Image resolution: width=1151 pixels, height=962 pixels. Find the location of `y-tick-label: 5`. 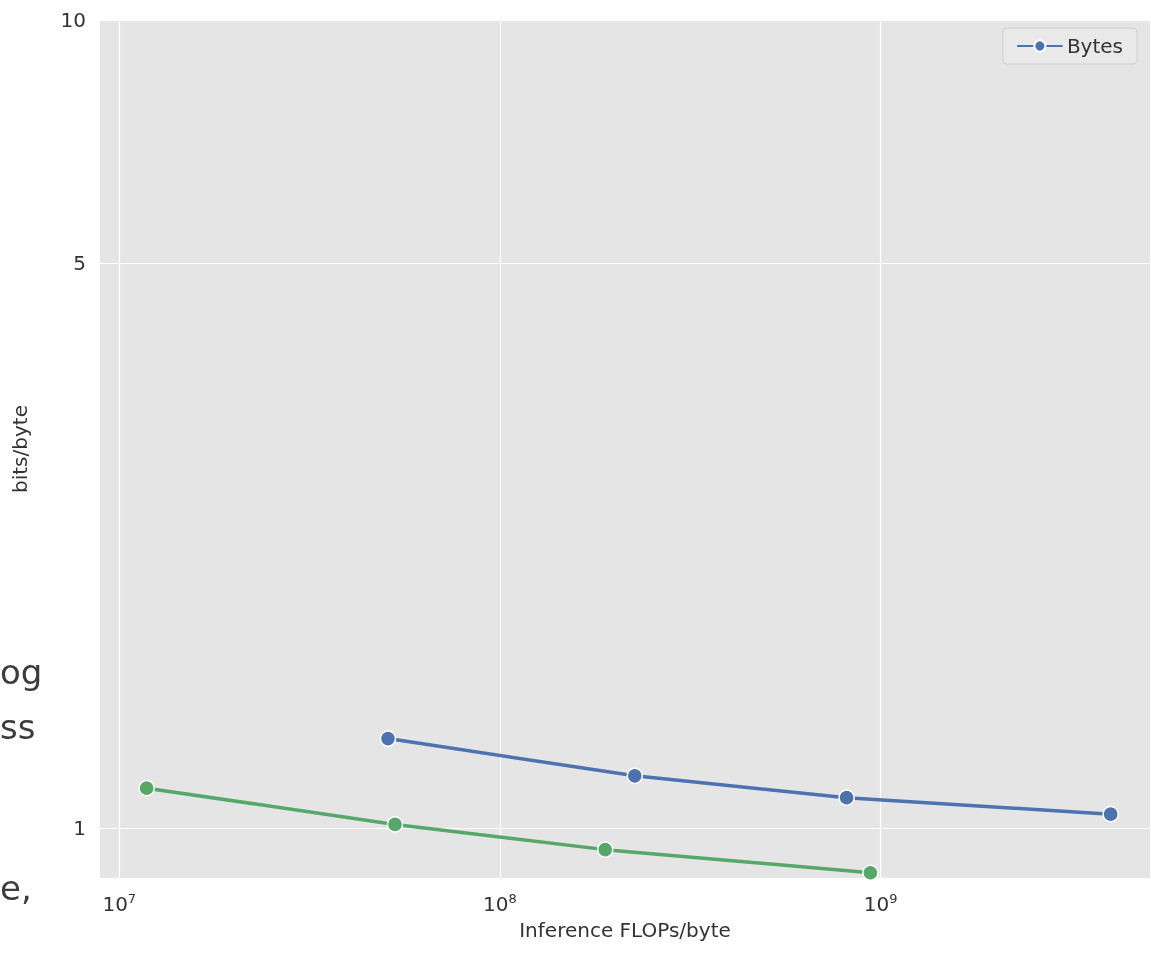

y-tick-label: 5 is located at coordinates (79, 263).